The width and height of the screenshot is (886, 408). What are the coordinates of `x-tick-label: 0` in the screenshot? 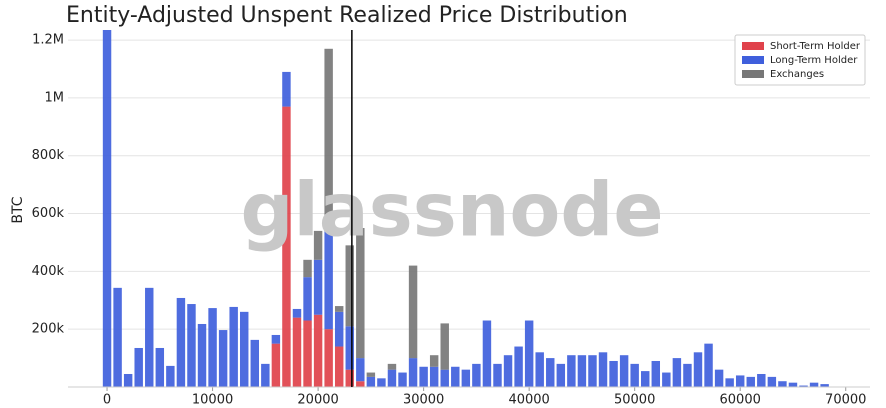 It's located at (107, 400).